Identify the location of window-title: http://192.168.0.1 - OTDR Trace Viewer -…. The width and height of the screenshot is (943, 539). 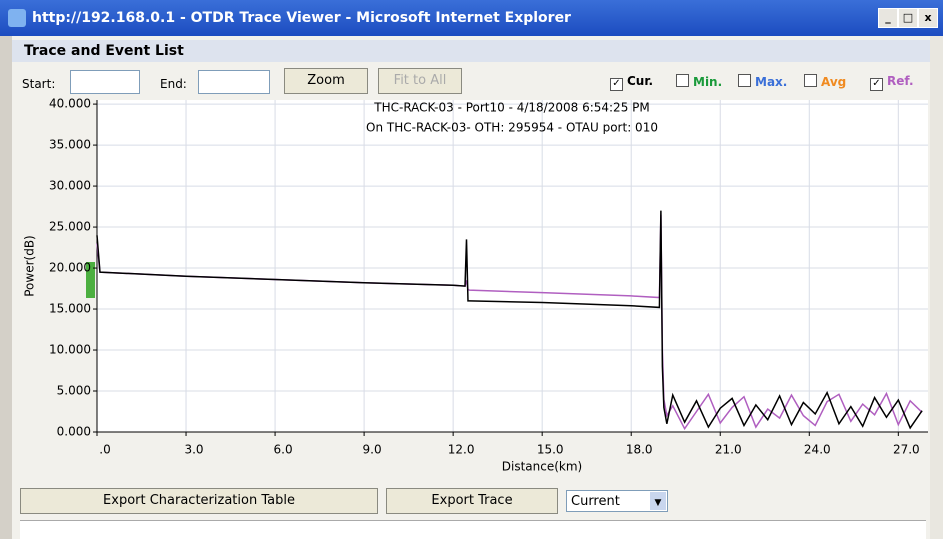
(301, 18).